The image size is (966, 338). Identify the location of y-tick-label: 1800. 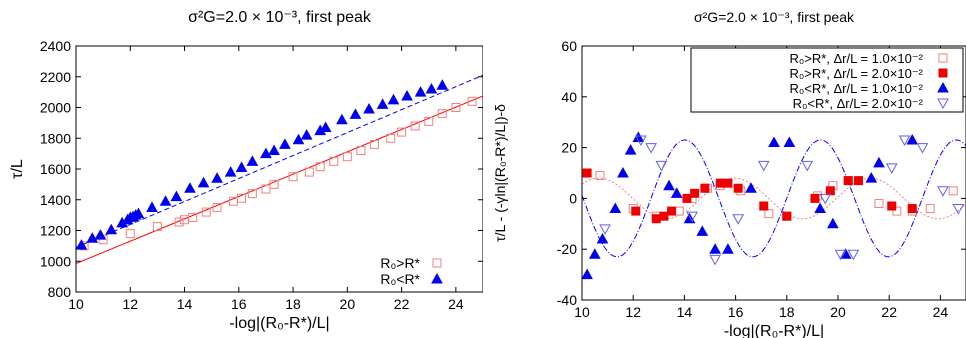
(55, 138).